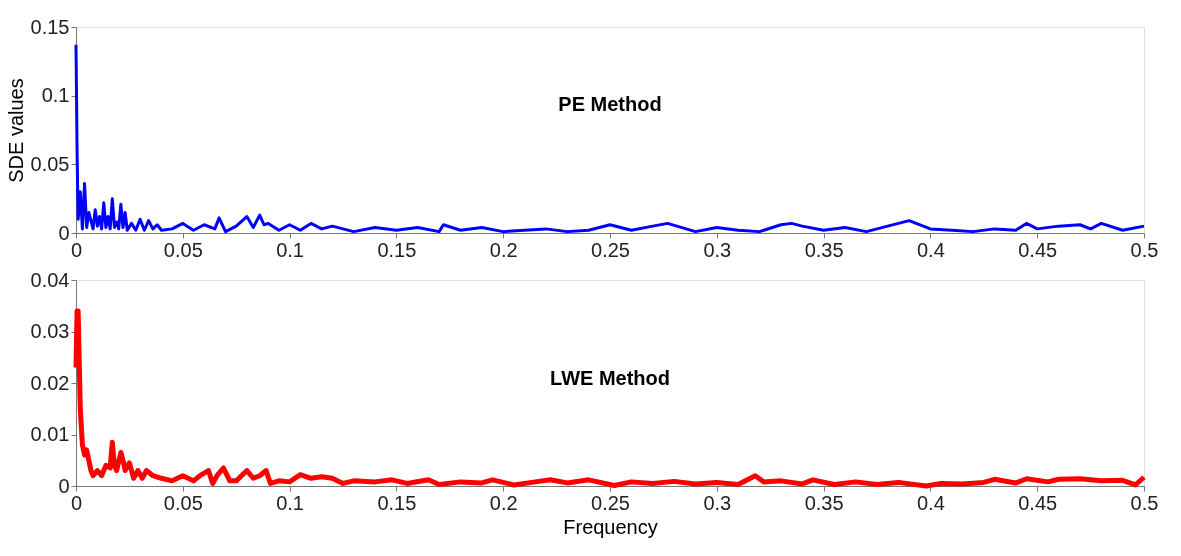 The image size is (1181, 556). Describe the element at coordinates (610, 377) in the screenshot. I see `annotation: LWE Method` at that location.